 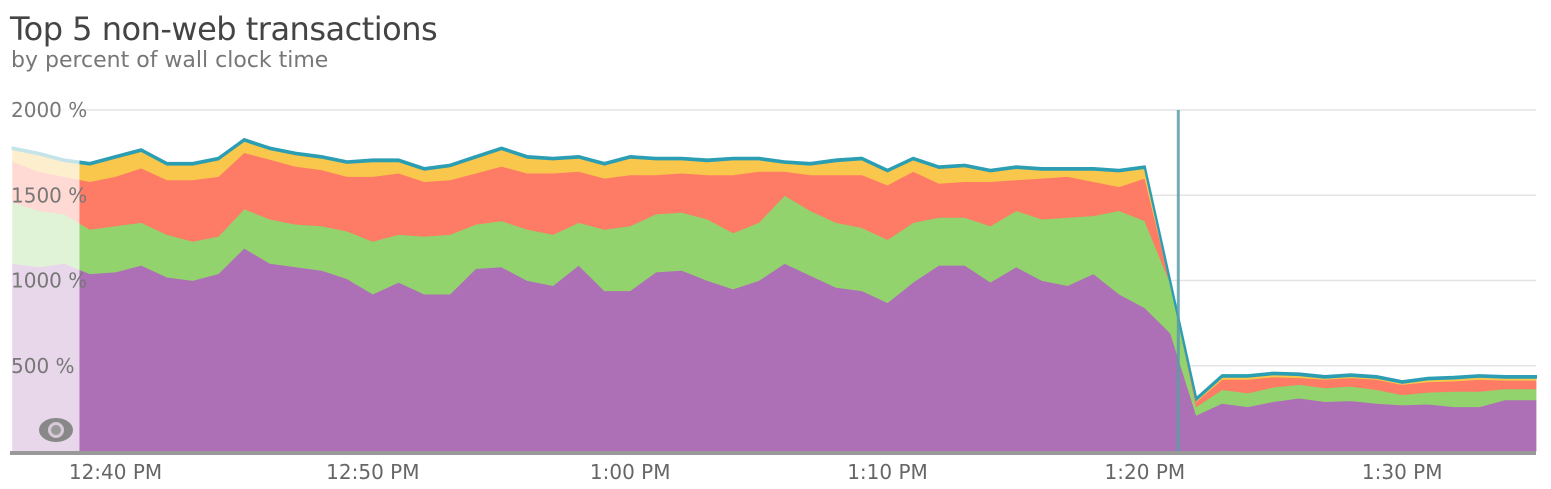 I want to click on eye-icon, so click(x=56, y=430).